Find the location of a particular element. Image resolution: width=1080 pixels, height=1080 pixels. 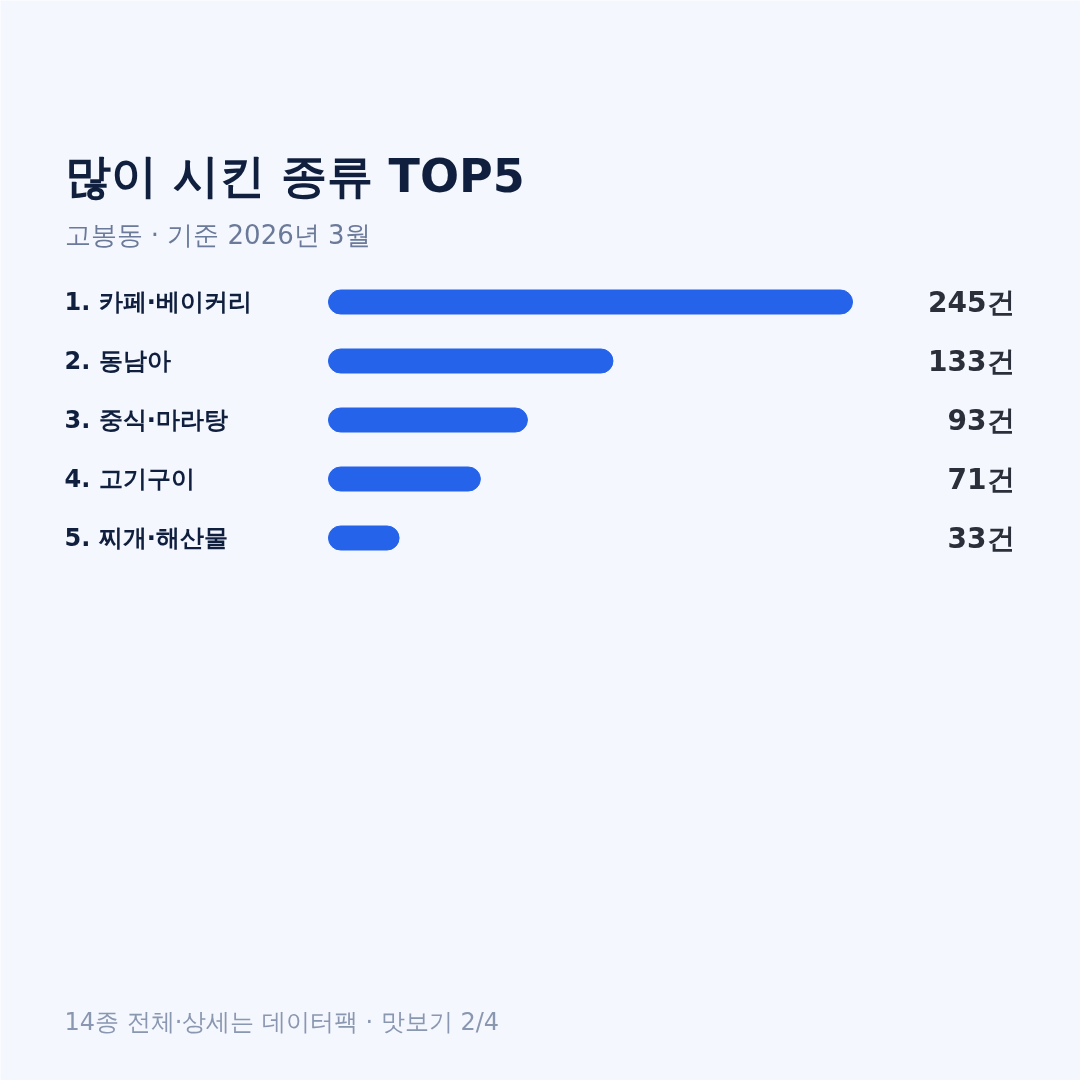

y-tick-label: 2. 동남아 is located at coordinates (117, 361).